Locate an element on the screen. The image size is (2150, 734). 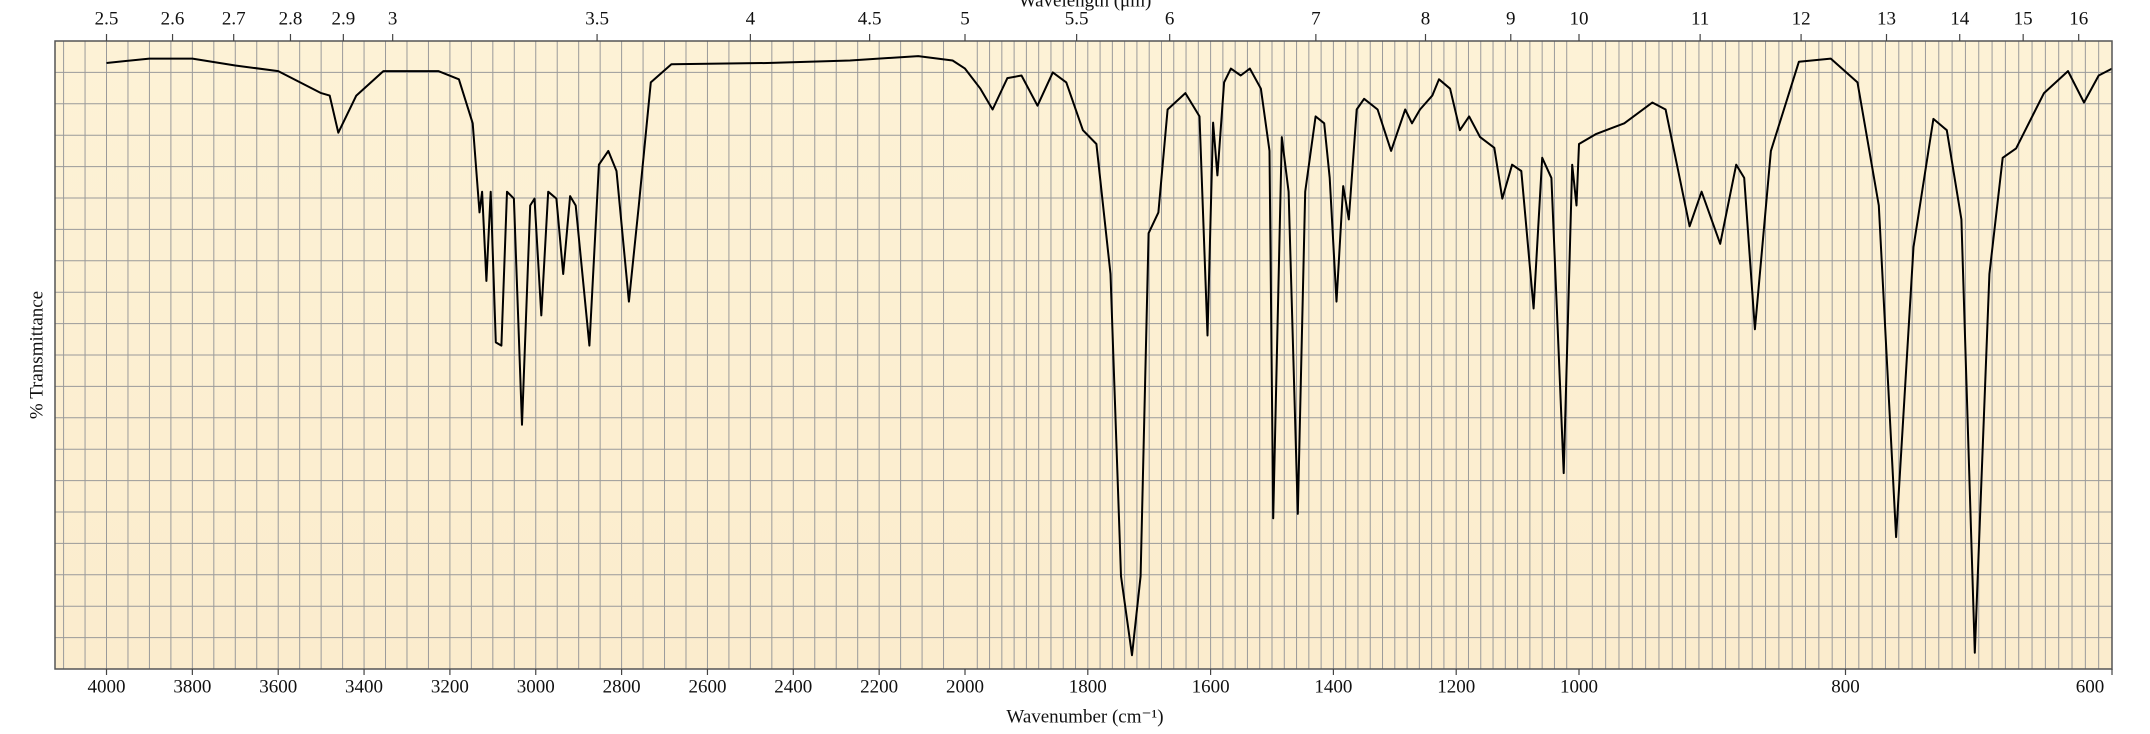
x2-axis-label: Wavelength (μm) is located at coordinates (1085, 5).